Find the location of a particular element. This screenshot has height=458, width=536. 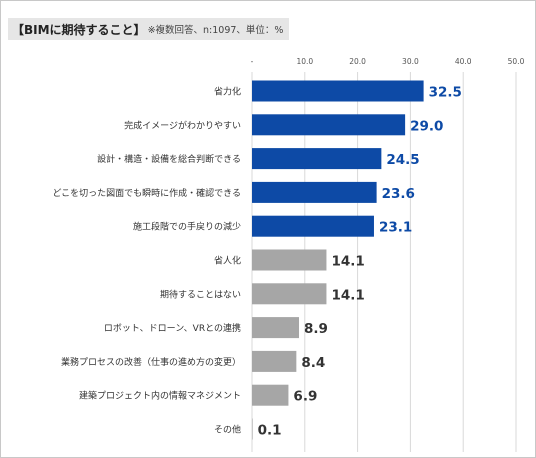

category-label: ロボット、ドローン、VRとの連携 is located at coordinates (172, 328).